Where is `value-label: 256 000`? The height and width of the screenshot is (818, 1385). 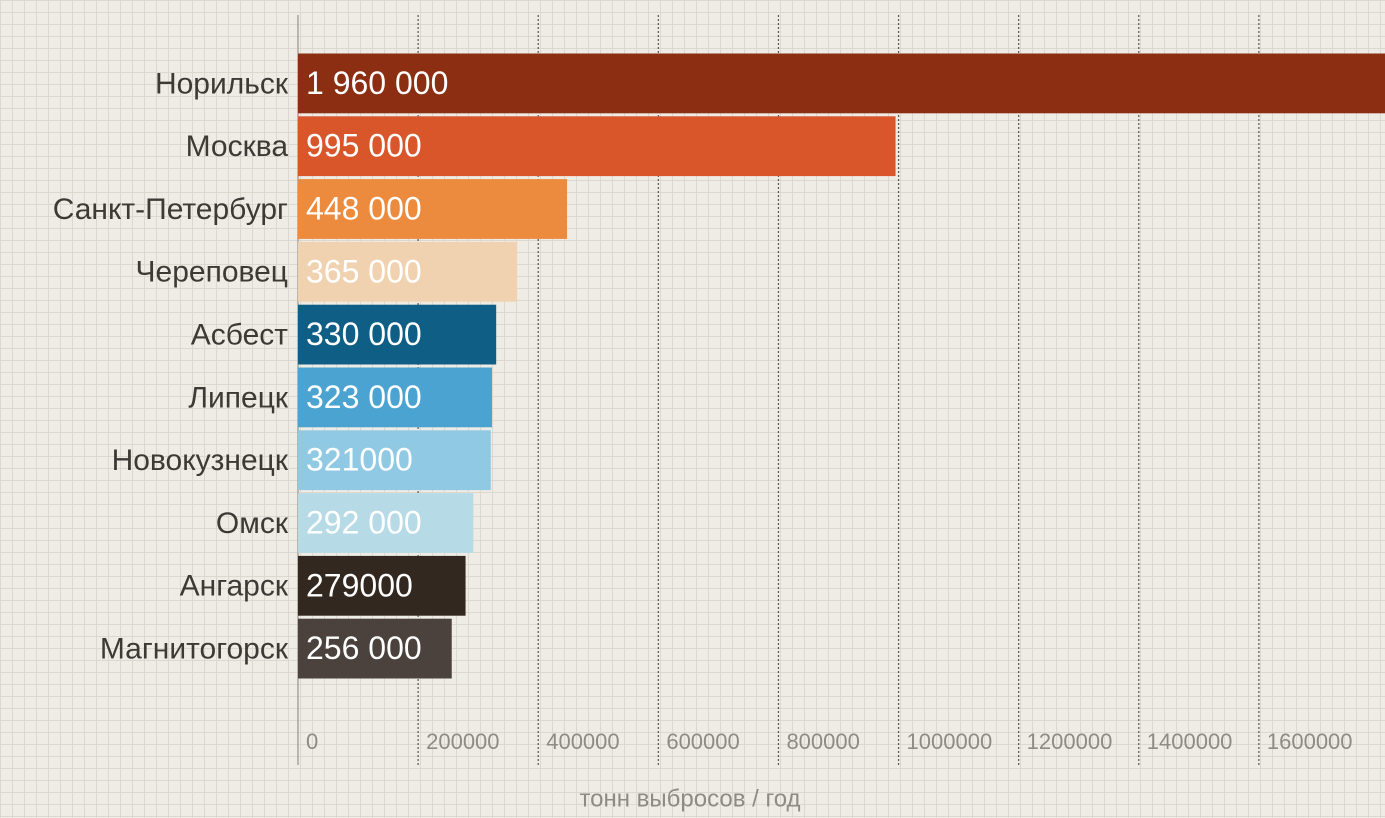 value-label: 256 000 is located at coordinates (364, 648).